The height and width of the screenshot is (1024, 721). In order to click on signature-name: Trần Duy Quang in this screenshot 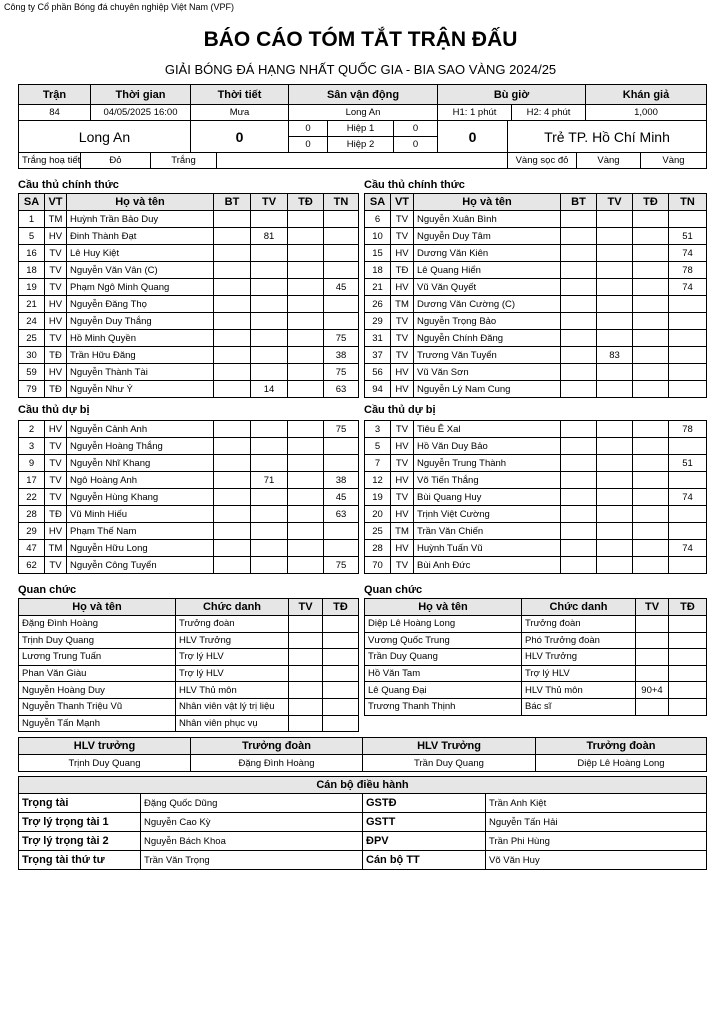, I will do `click(449, 763)`.